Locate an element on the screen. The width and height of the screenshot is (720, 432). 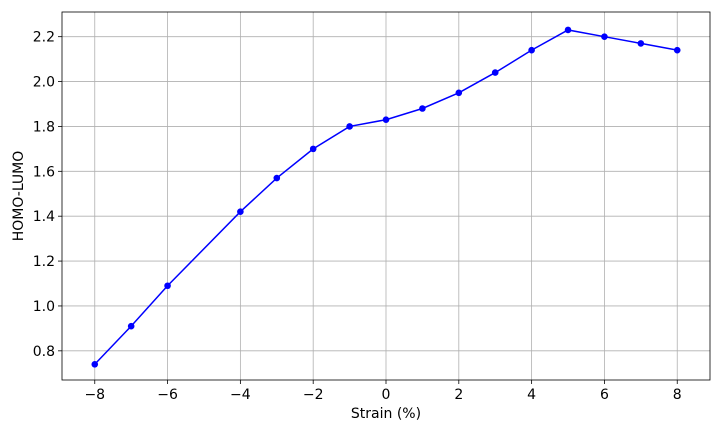
x-axis-ticks: −8 −6 −4 −2 0 2 4 6 8 is located at coordinates (383, 391).